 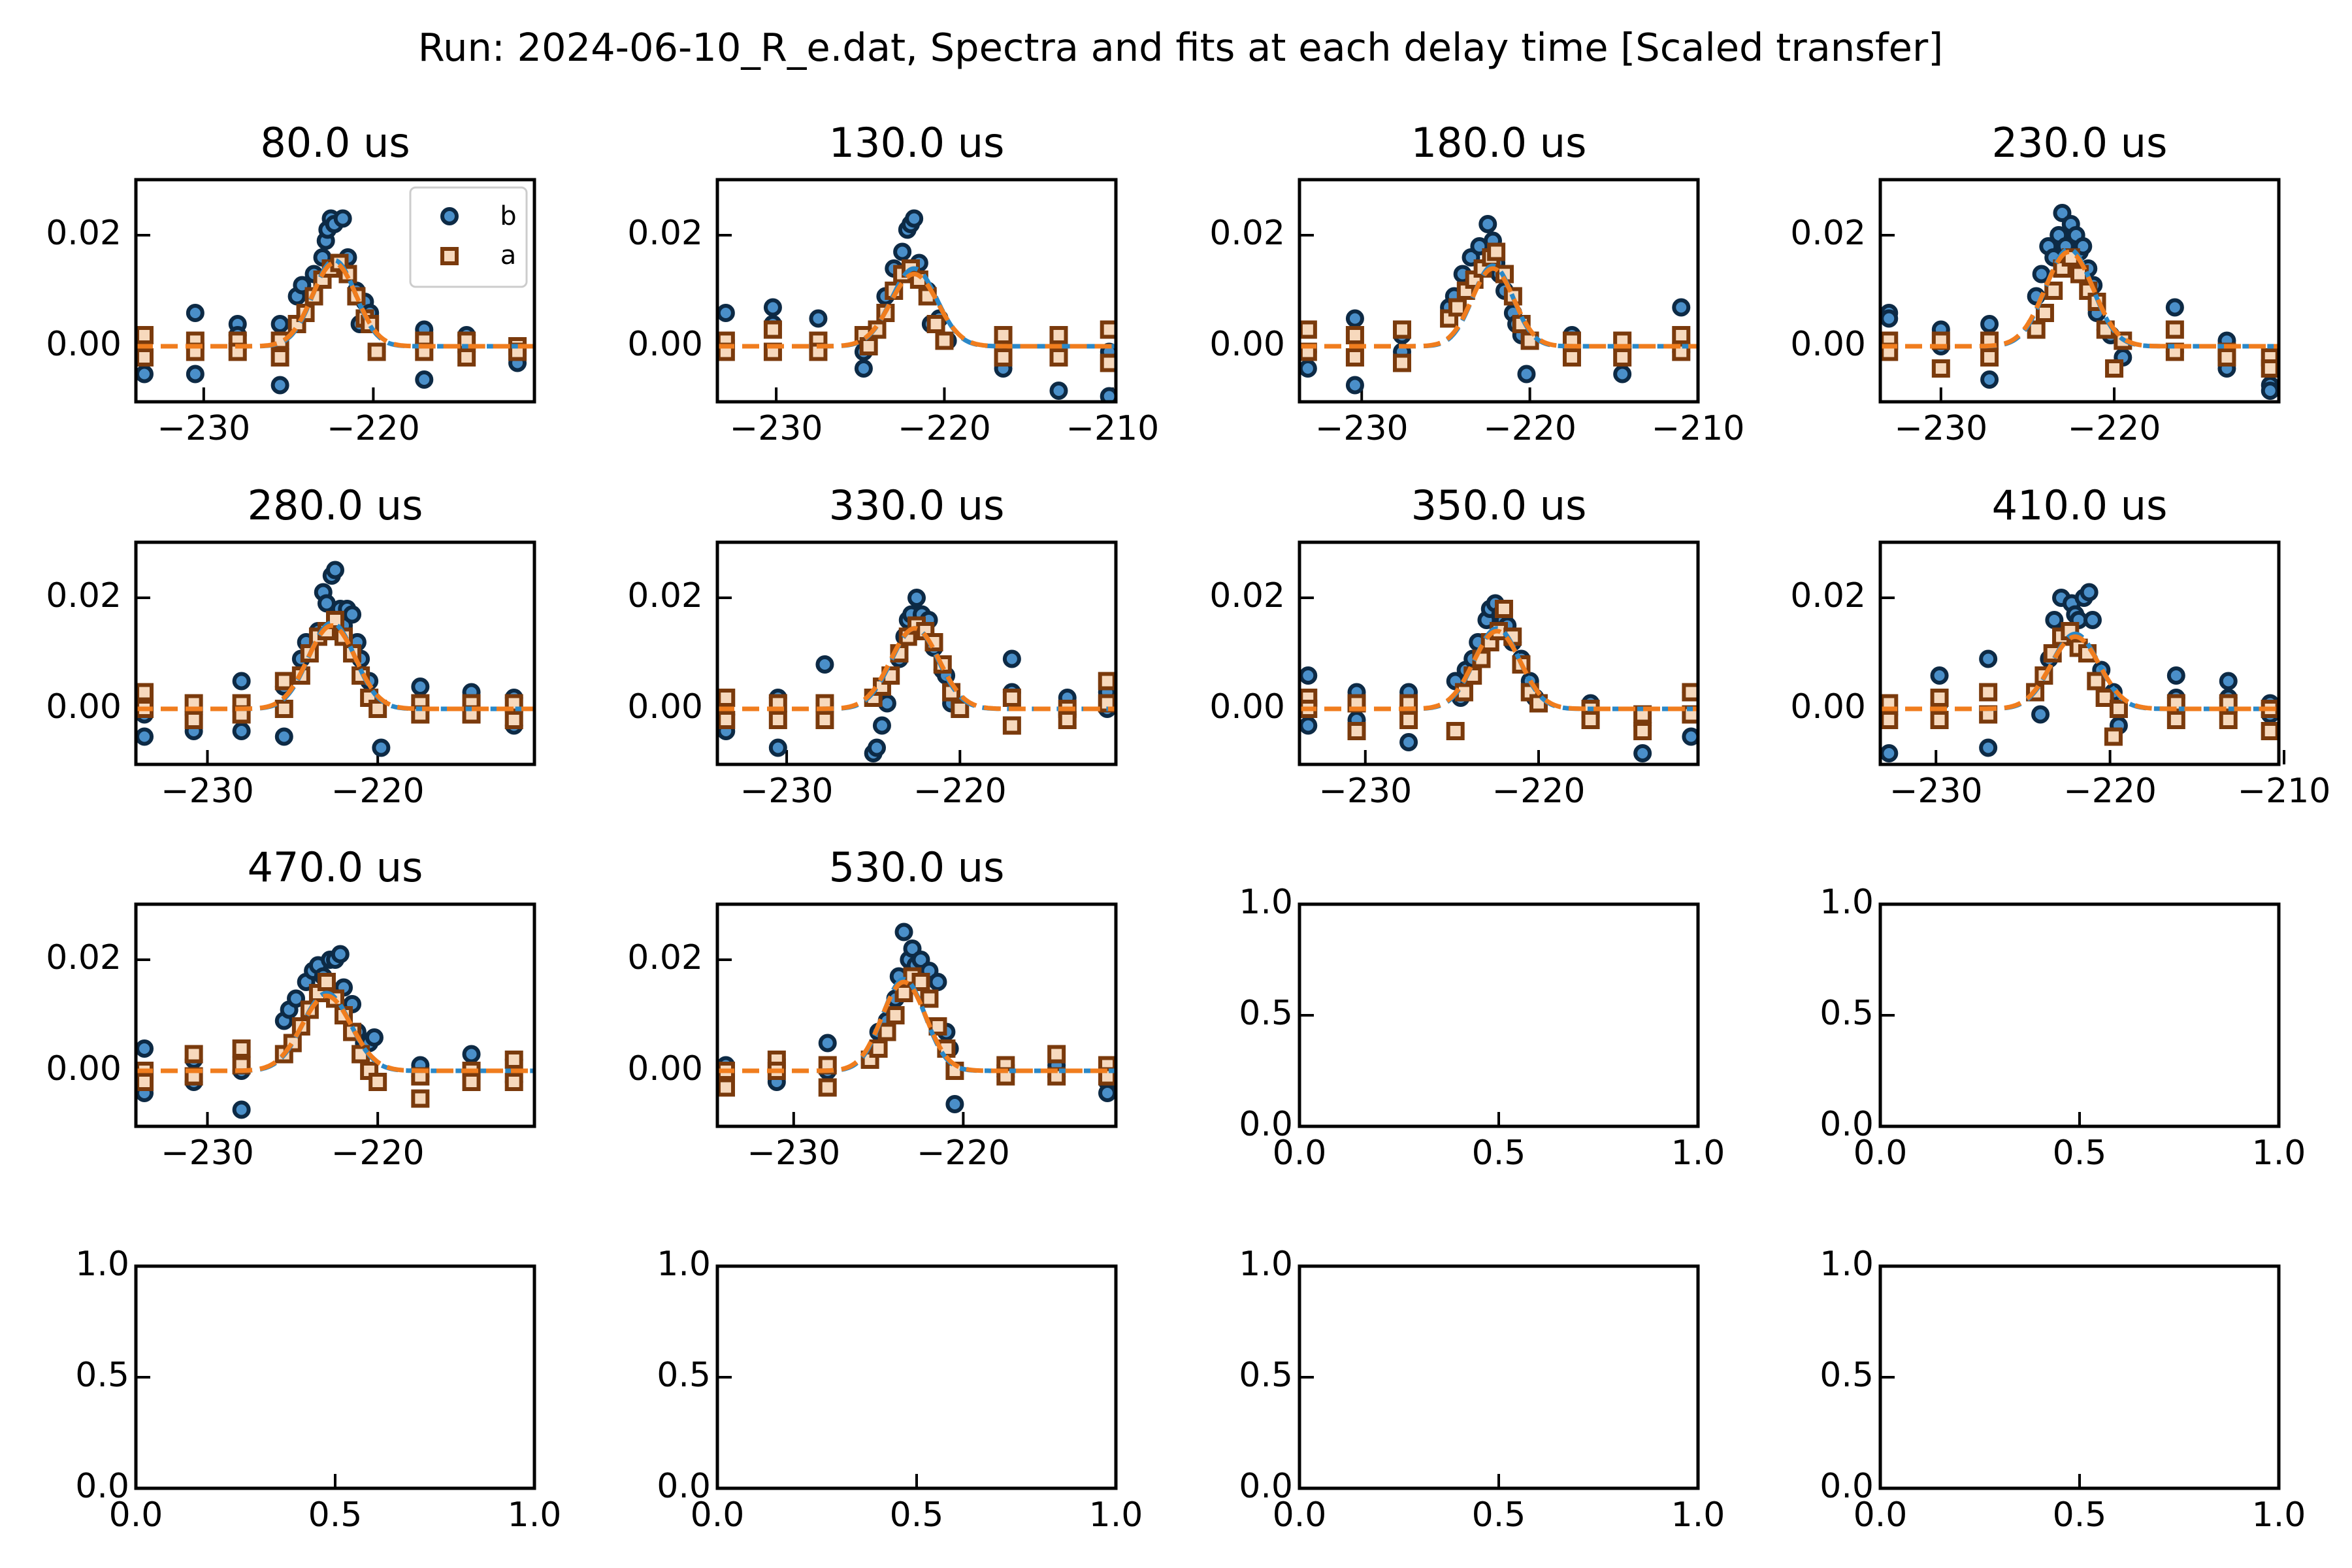 What do you see at coordinates (1266, 1013) in the screenshot?
I see `y-tick-label: 0.5` at bounding box center [1266, 1013].